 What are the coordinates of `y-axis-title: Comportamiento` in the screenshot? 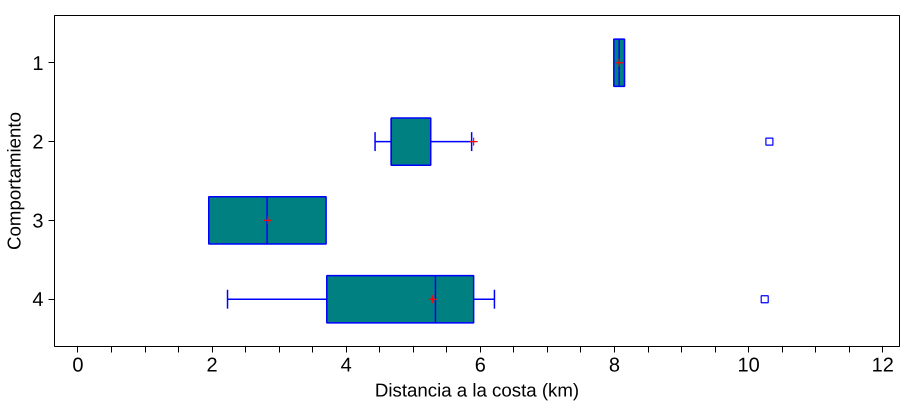 It's located at (13, 181).